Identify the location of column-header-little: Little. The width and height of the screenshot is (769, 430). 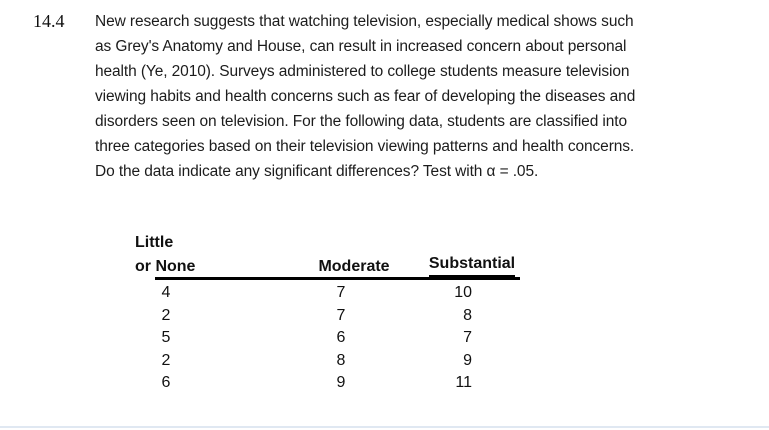
(154, 242).